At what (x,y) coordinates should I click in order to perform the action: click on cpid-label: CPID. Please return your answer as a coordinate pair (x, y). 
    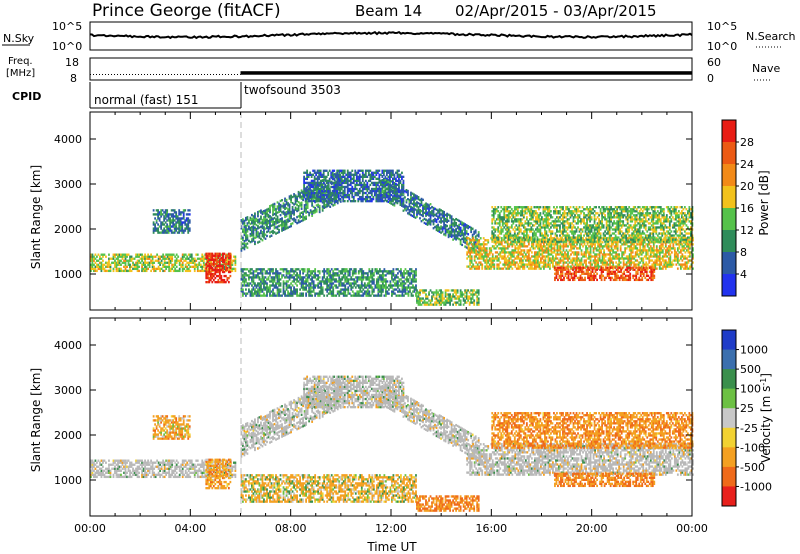
    Looking at the image, I should click on (26, 96).